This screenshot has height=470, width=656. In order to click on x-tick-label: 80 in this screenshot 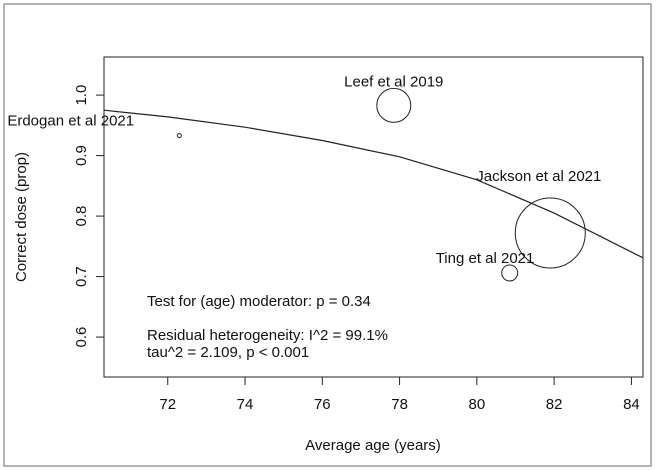, I will do `click(477, 404)`.